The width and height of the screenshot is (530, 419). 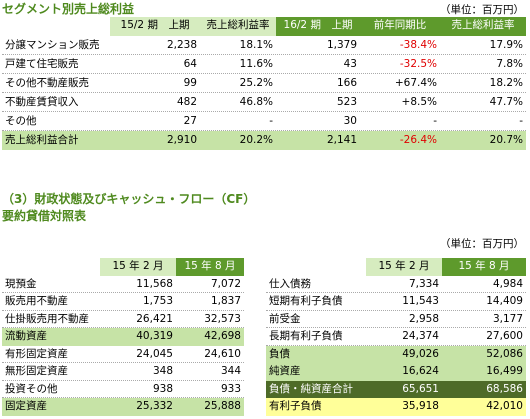 What do you see at coordinates (157, 301) in the screenshot?
I see `value-cell: 1,753` at bounding box center [157, 301].